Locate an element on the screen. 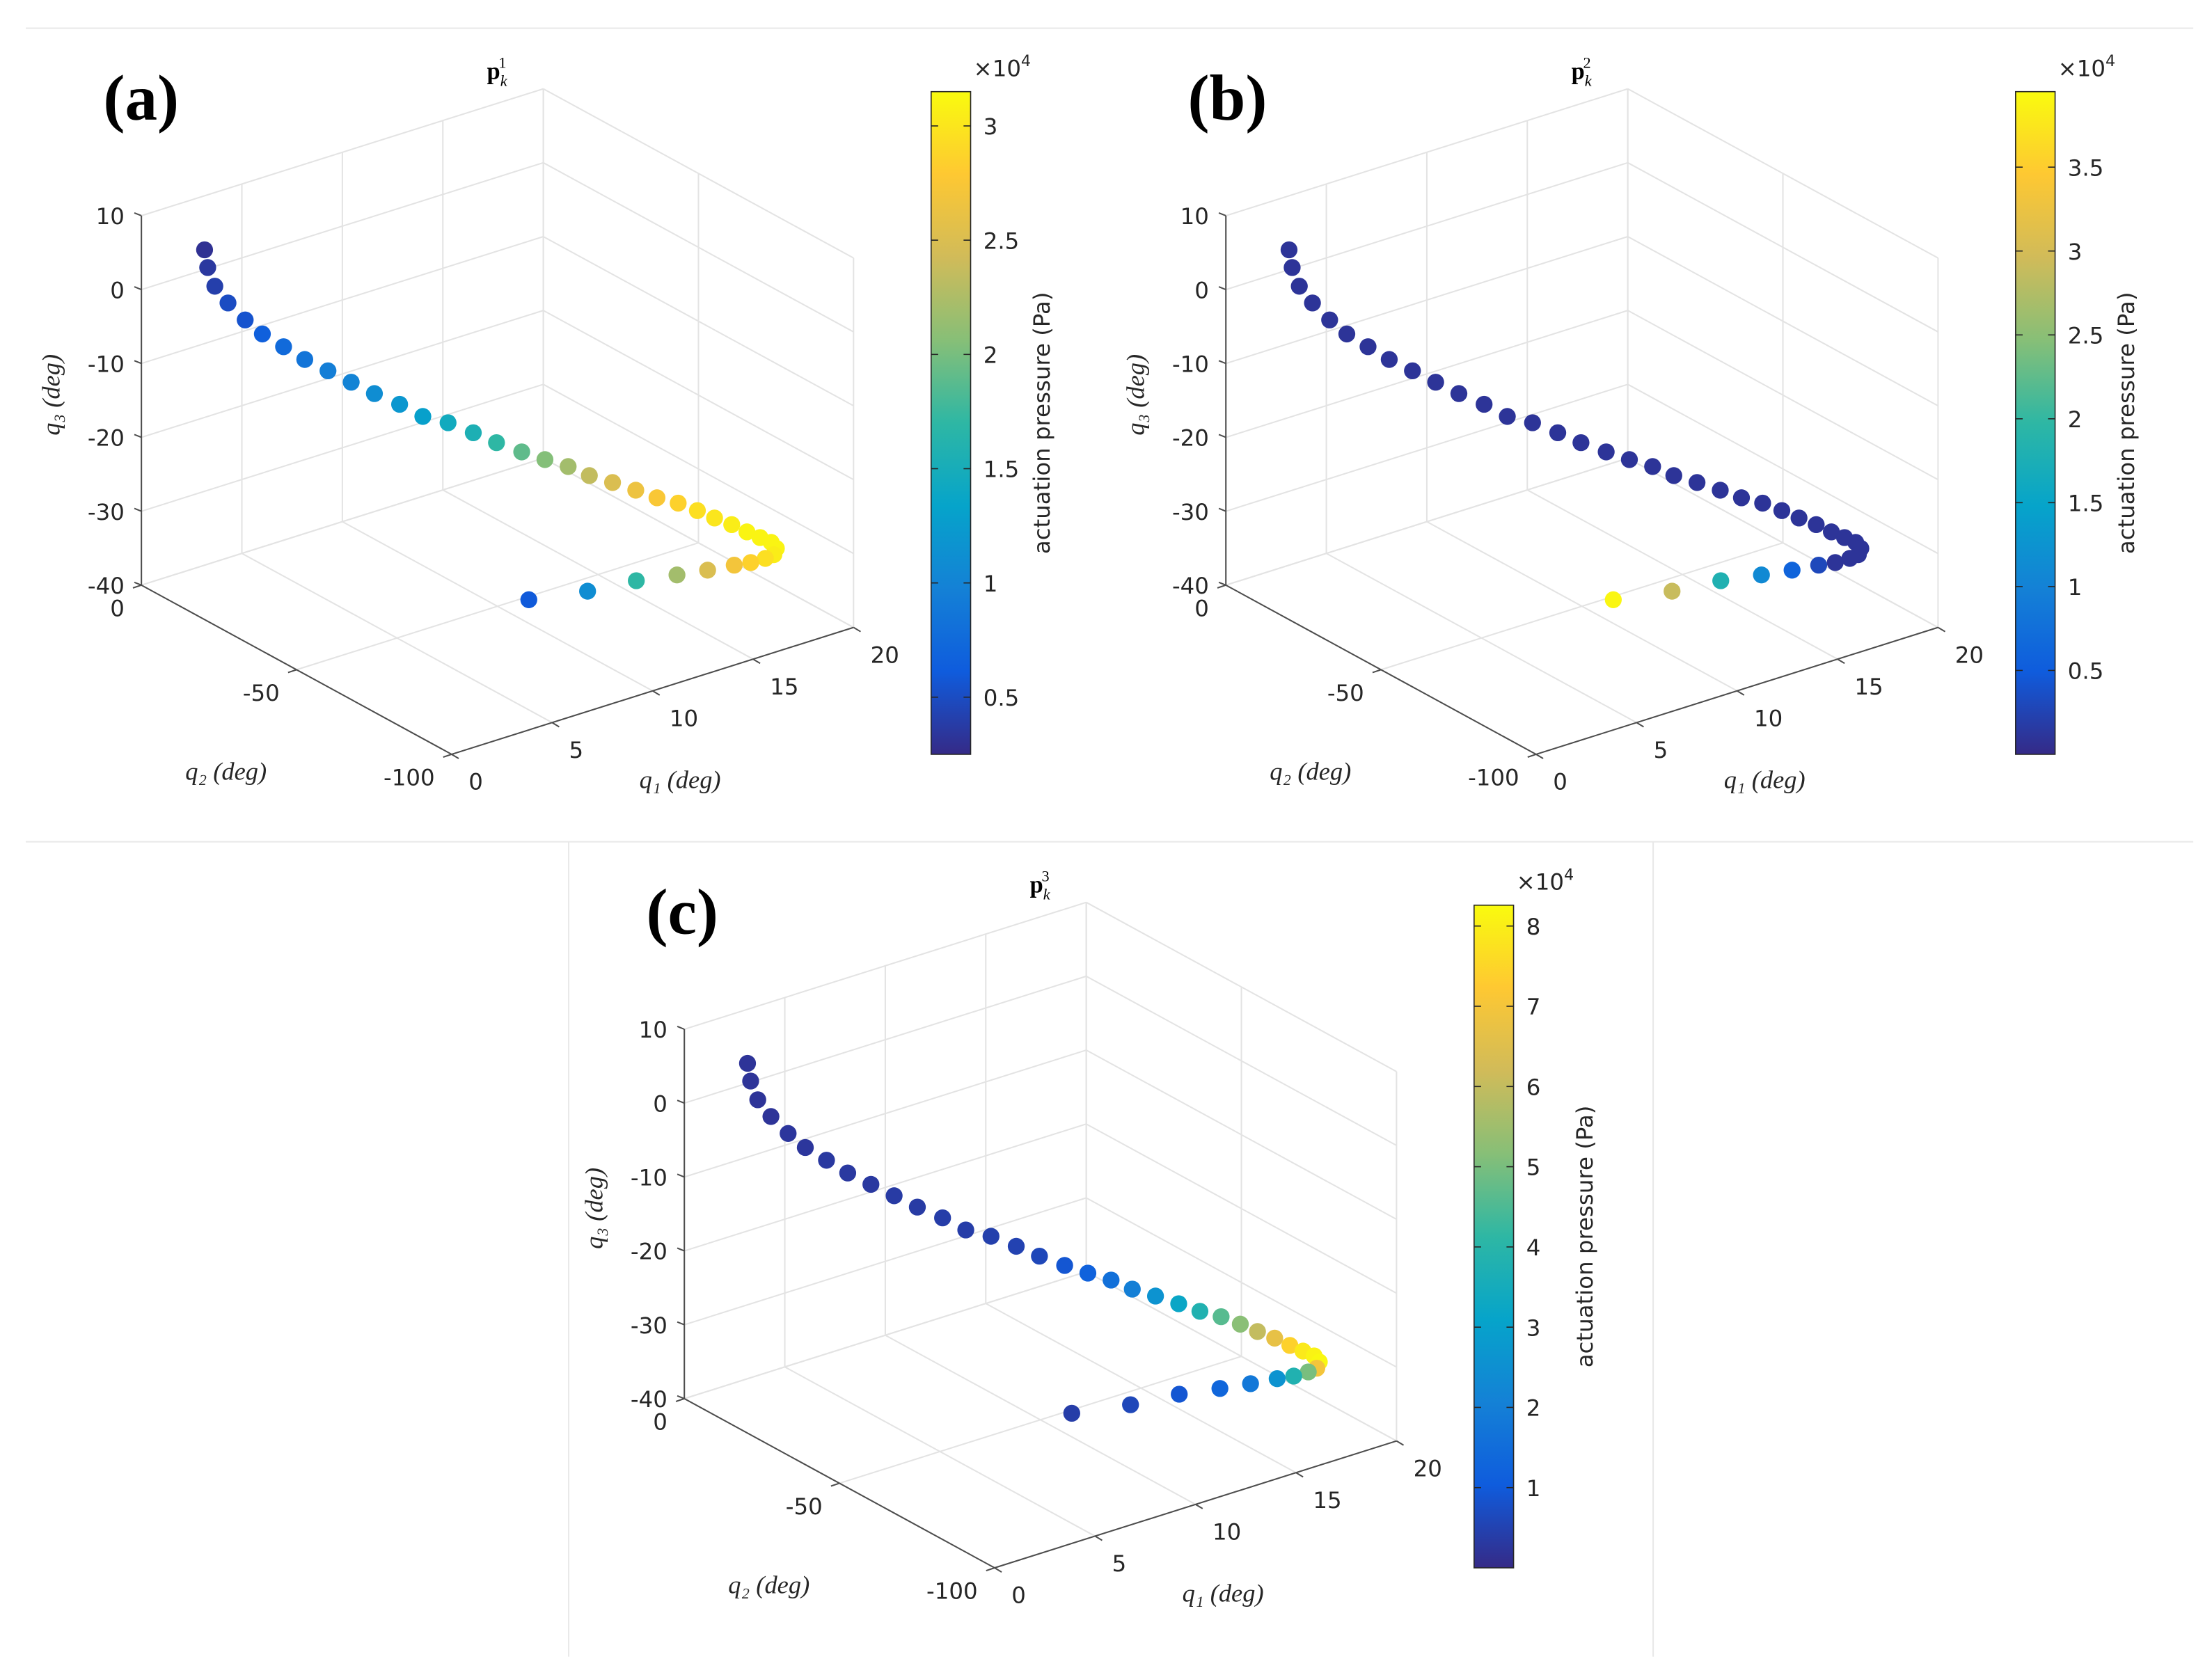 The image size is (2212, 1675). z-tick-label: 10 is located at coordinates (110, 216).